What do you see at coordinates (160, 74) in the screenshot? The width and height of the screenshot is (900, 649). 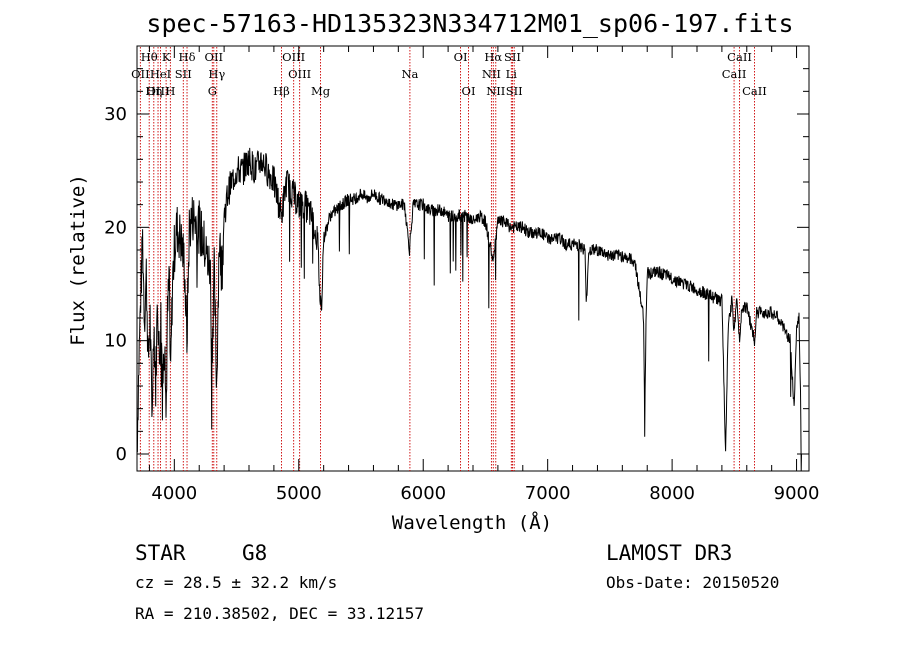 I see `spectral-line-label: HeI` at bounding box center [160, 74].